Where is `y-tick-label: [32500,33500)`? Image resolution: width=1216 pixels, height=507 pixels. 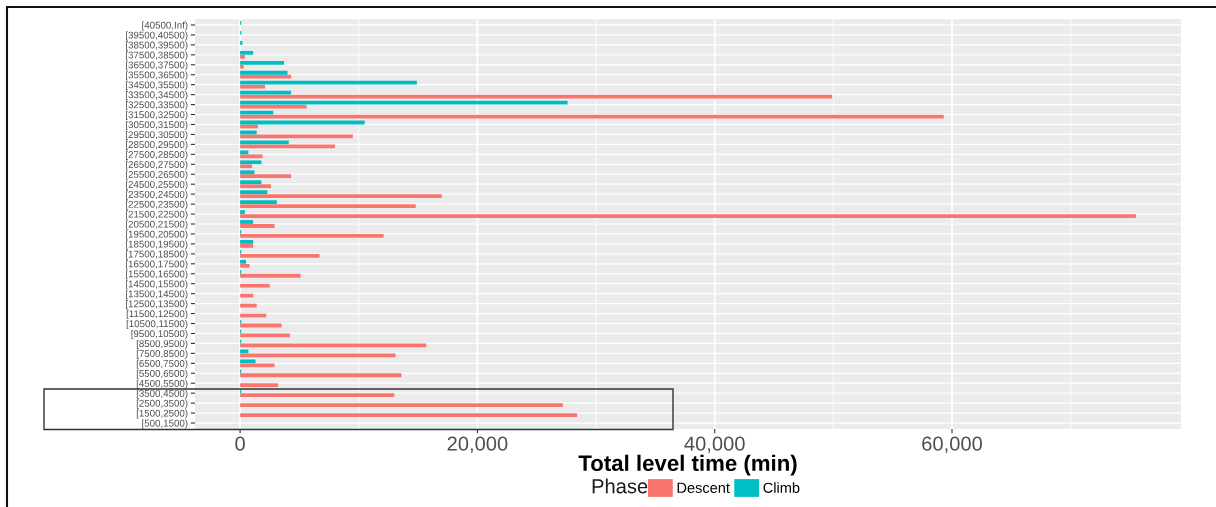 y-tick-label: [32500,33500) is located at coordinates (157, 106).